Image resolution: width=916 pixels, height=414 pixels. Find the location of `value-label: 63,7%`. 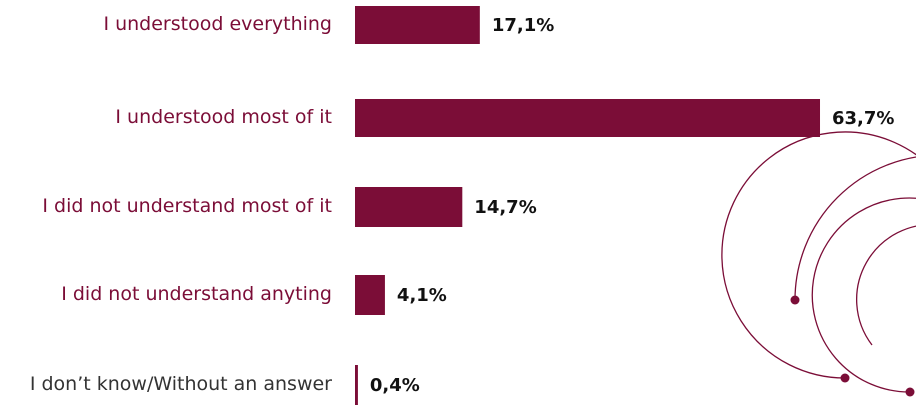

value-label: 63,7% is located at coordinates (863, 118).